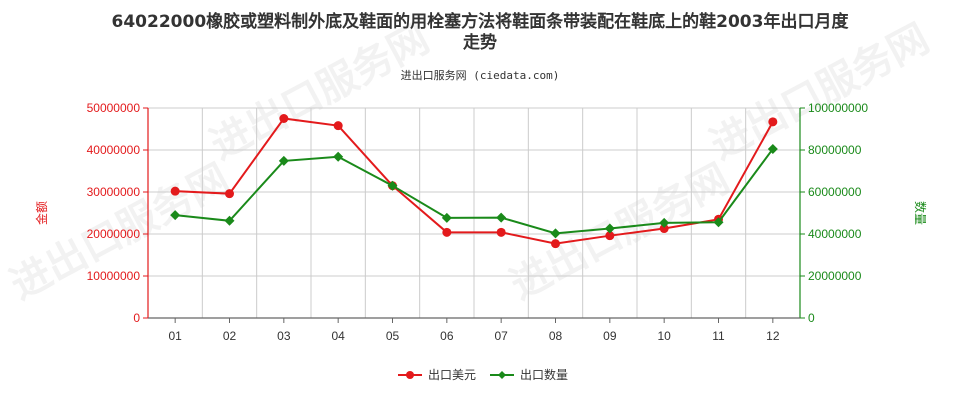  What do you see at coordinates (811, 318) in the screenshot?
I see `right-tick-label: 0` at bounding box center [811, 318].